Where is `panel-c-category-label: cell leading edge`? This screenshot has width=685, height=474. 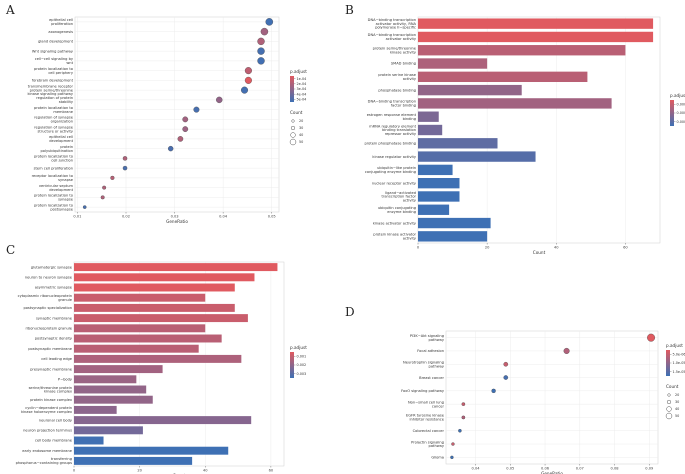
panel-c-category-label: cell leading edge is located at coordinates (56, 359).